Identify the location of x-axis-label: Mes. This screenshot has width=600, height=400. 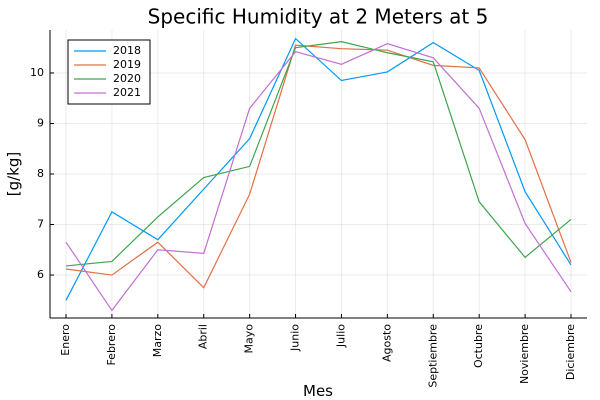
(318, 391).